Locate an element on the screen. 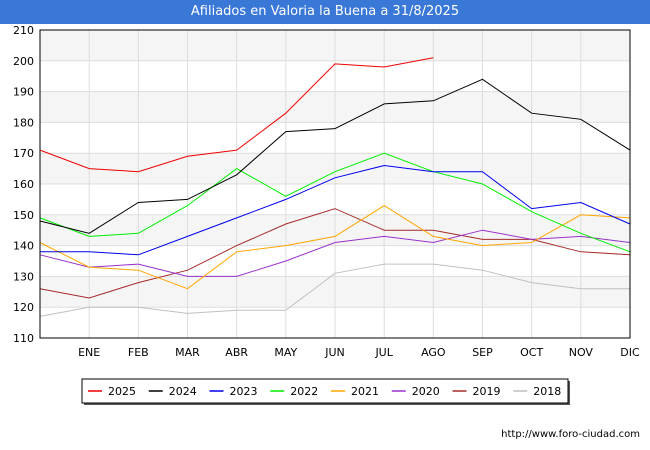 The width and height of the screenshot is (650, 450). legend-label-2018: 2018 is located at coordinates (547, 391).